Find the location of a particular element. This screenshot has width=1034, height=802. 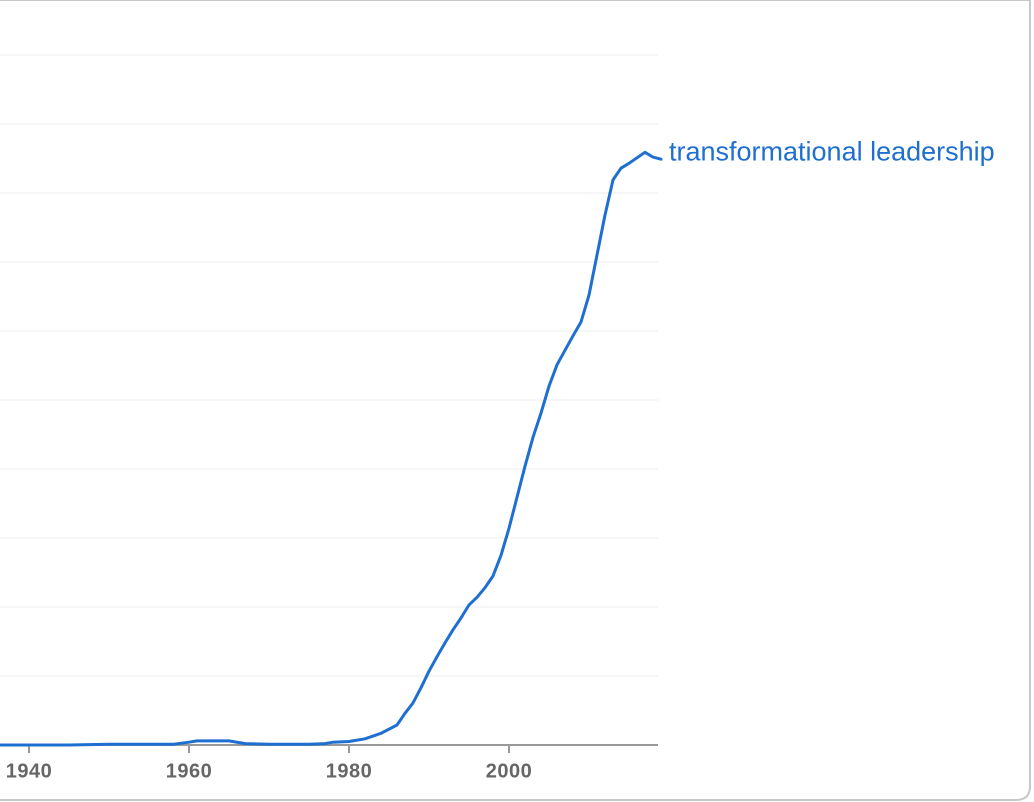

x-tick-label: 1960 is located at coordinates (189, 771).